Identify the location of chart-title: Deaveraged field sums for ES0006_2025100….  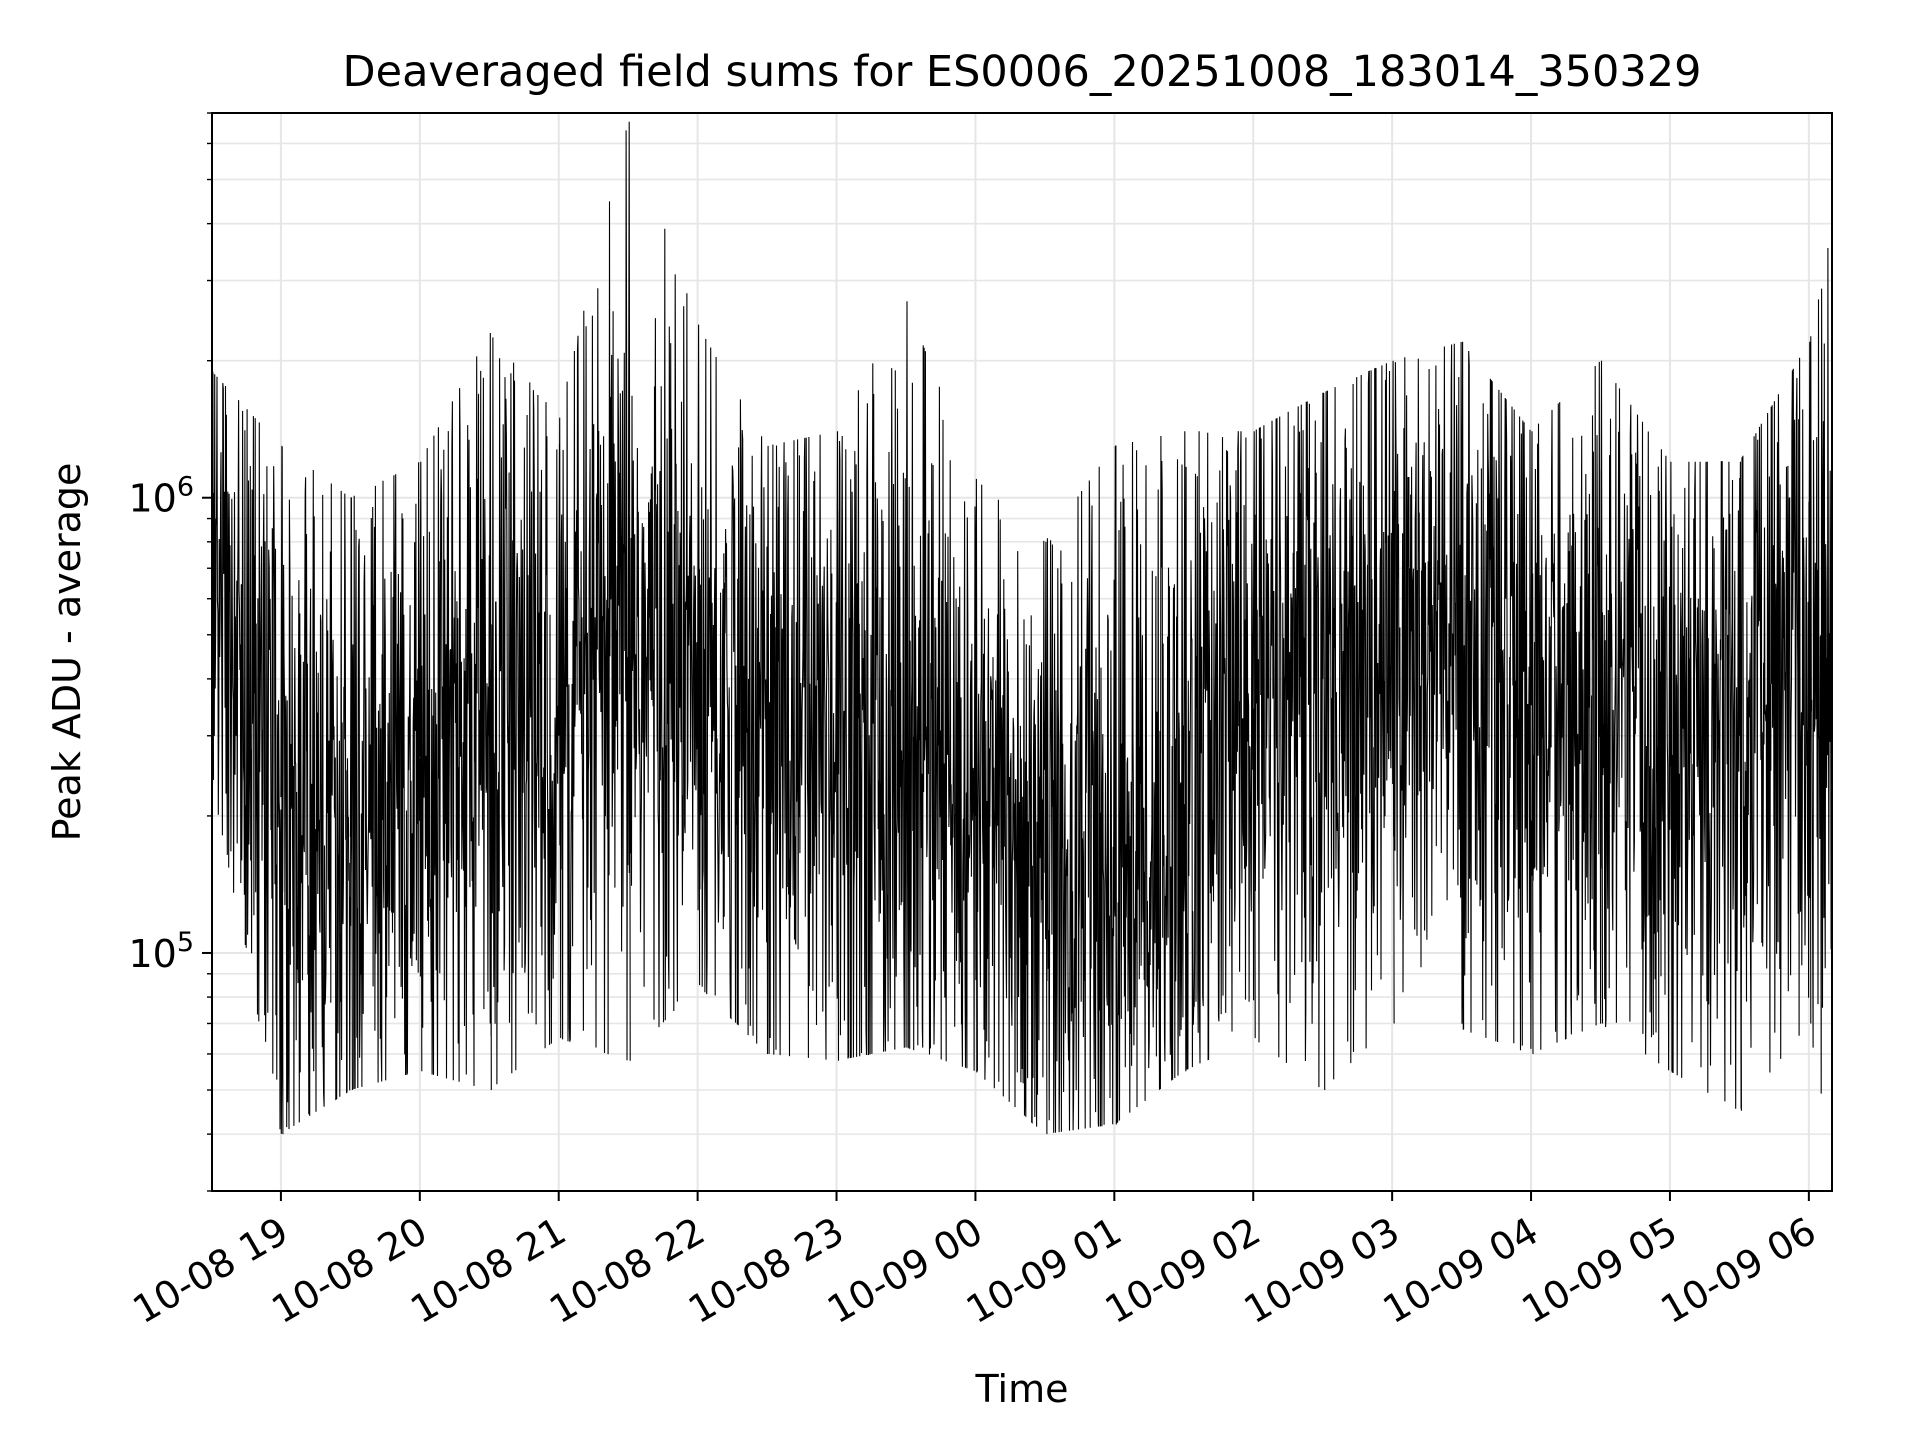
(1022, 72).